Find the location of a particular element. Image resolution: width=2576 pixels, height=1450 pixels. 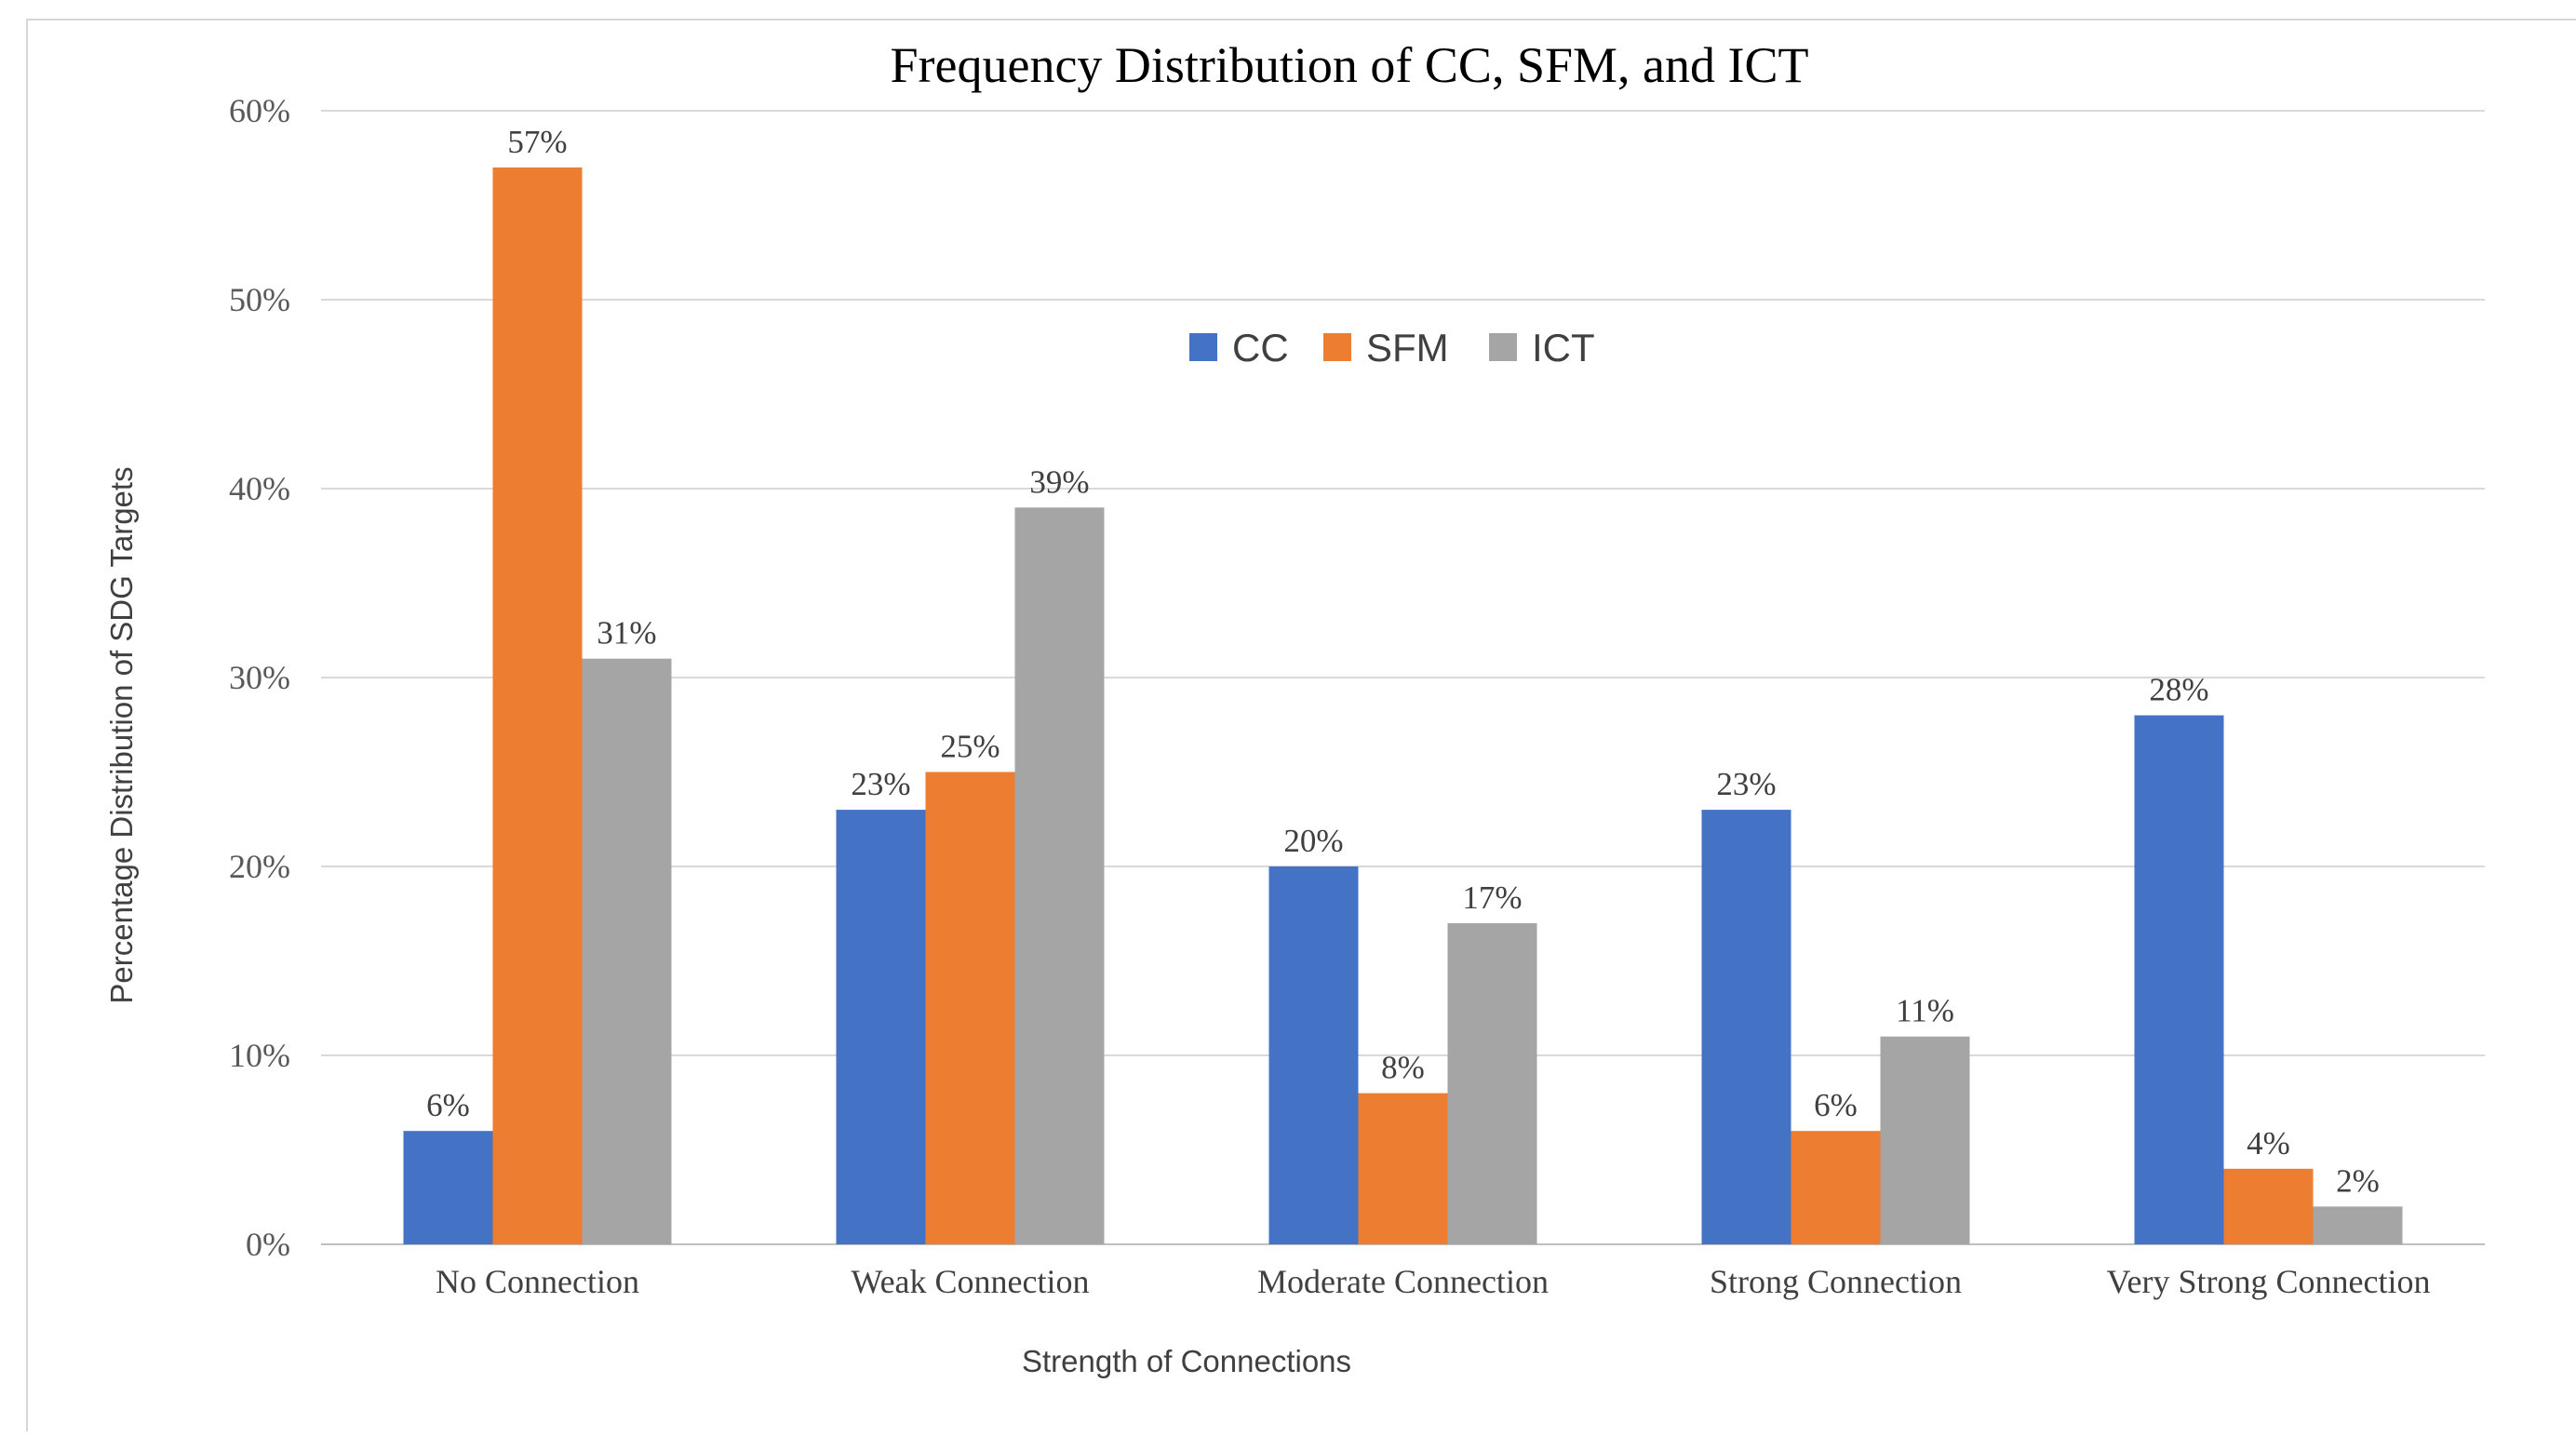

x-tick-label: Weak Connection is located at coordinates (970, 1282).